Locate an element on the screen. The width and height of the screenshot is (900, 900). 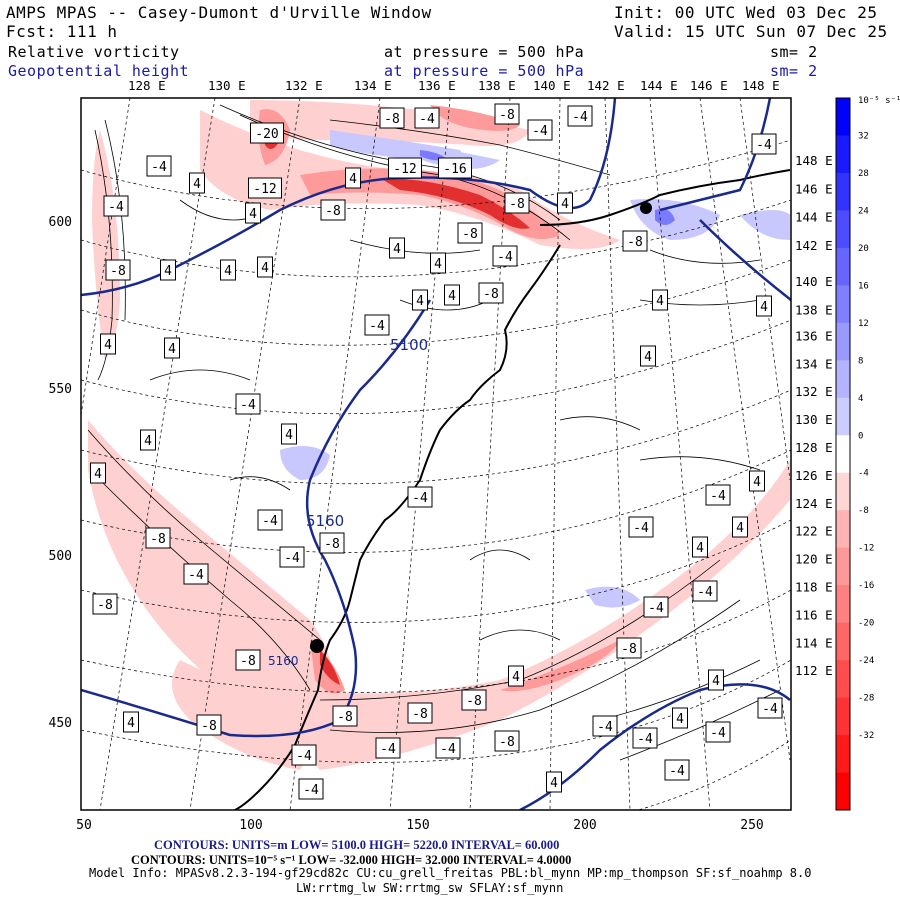
colorbar-tick-label: -24 is located at coordinates (866, 661).